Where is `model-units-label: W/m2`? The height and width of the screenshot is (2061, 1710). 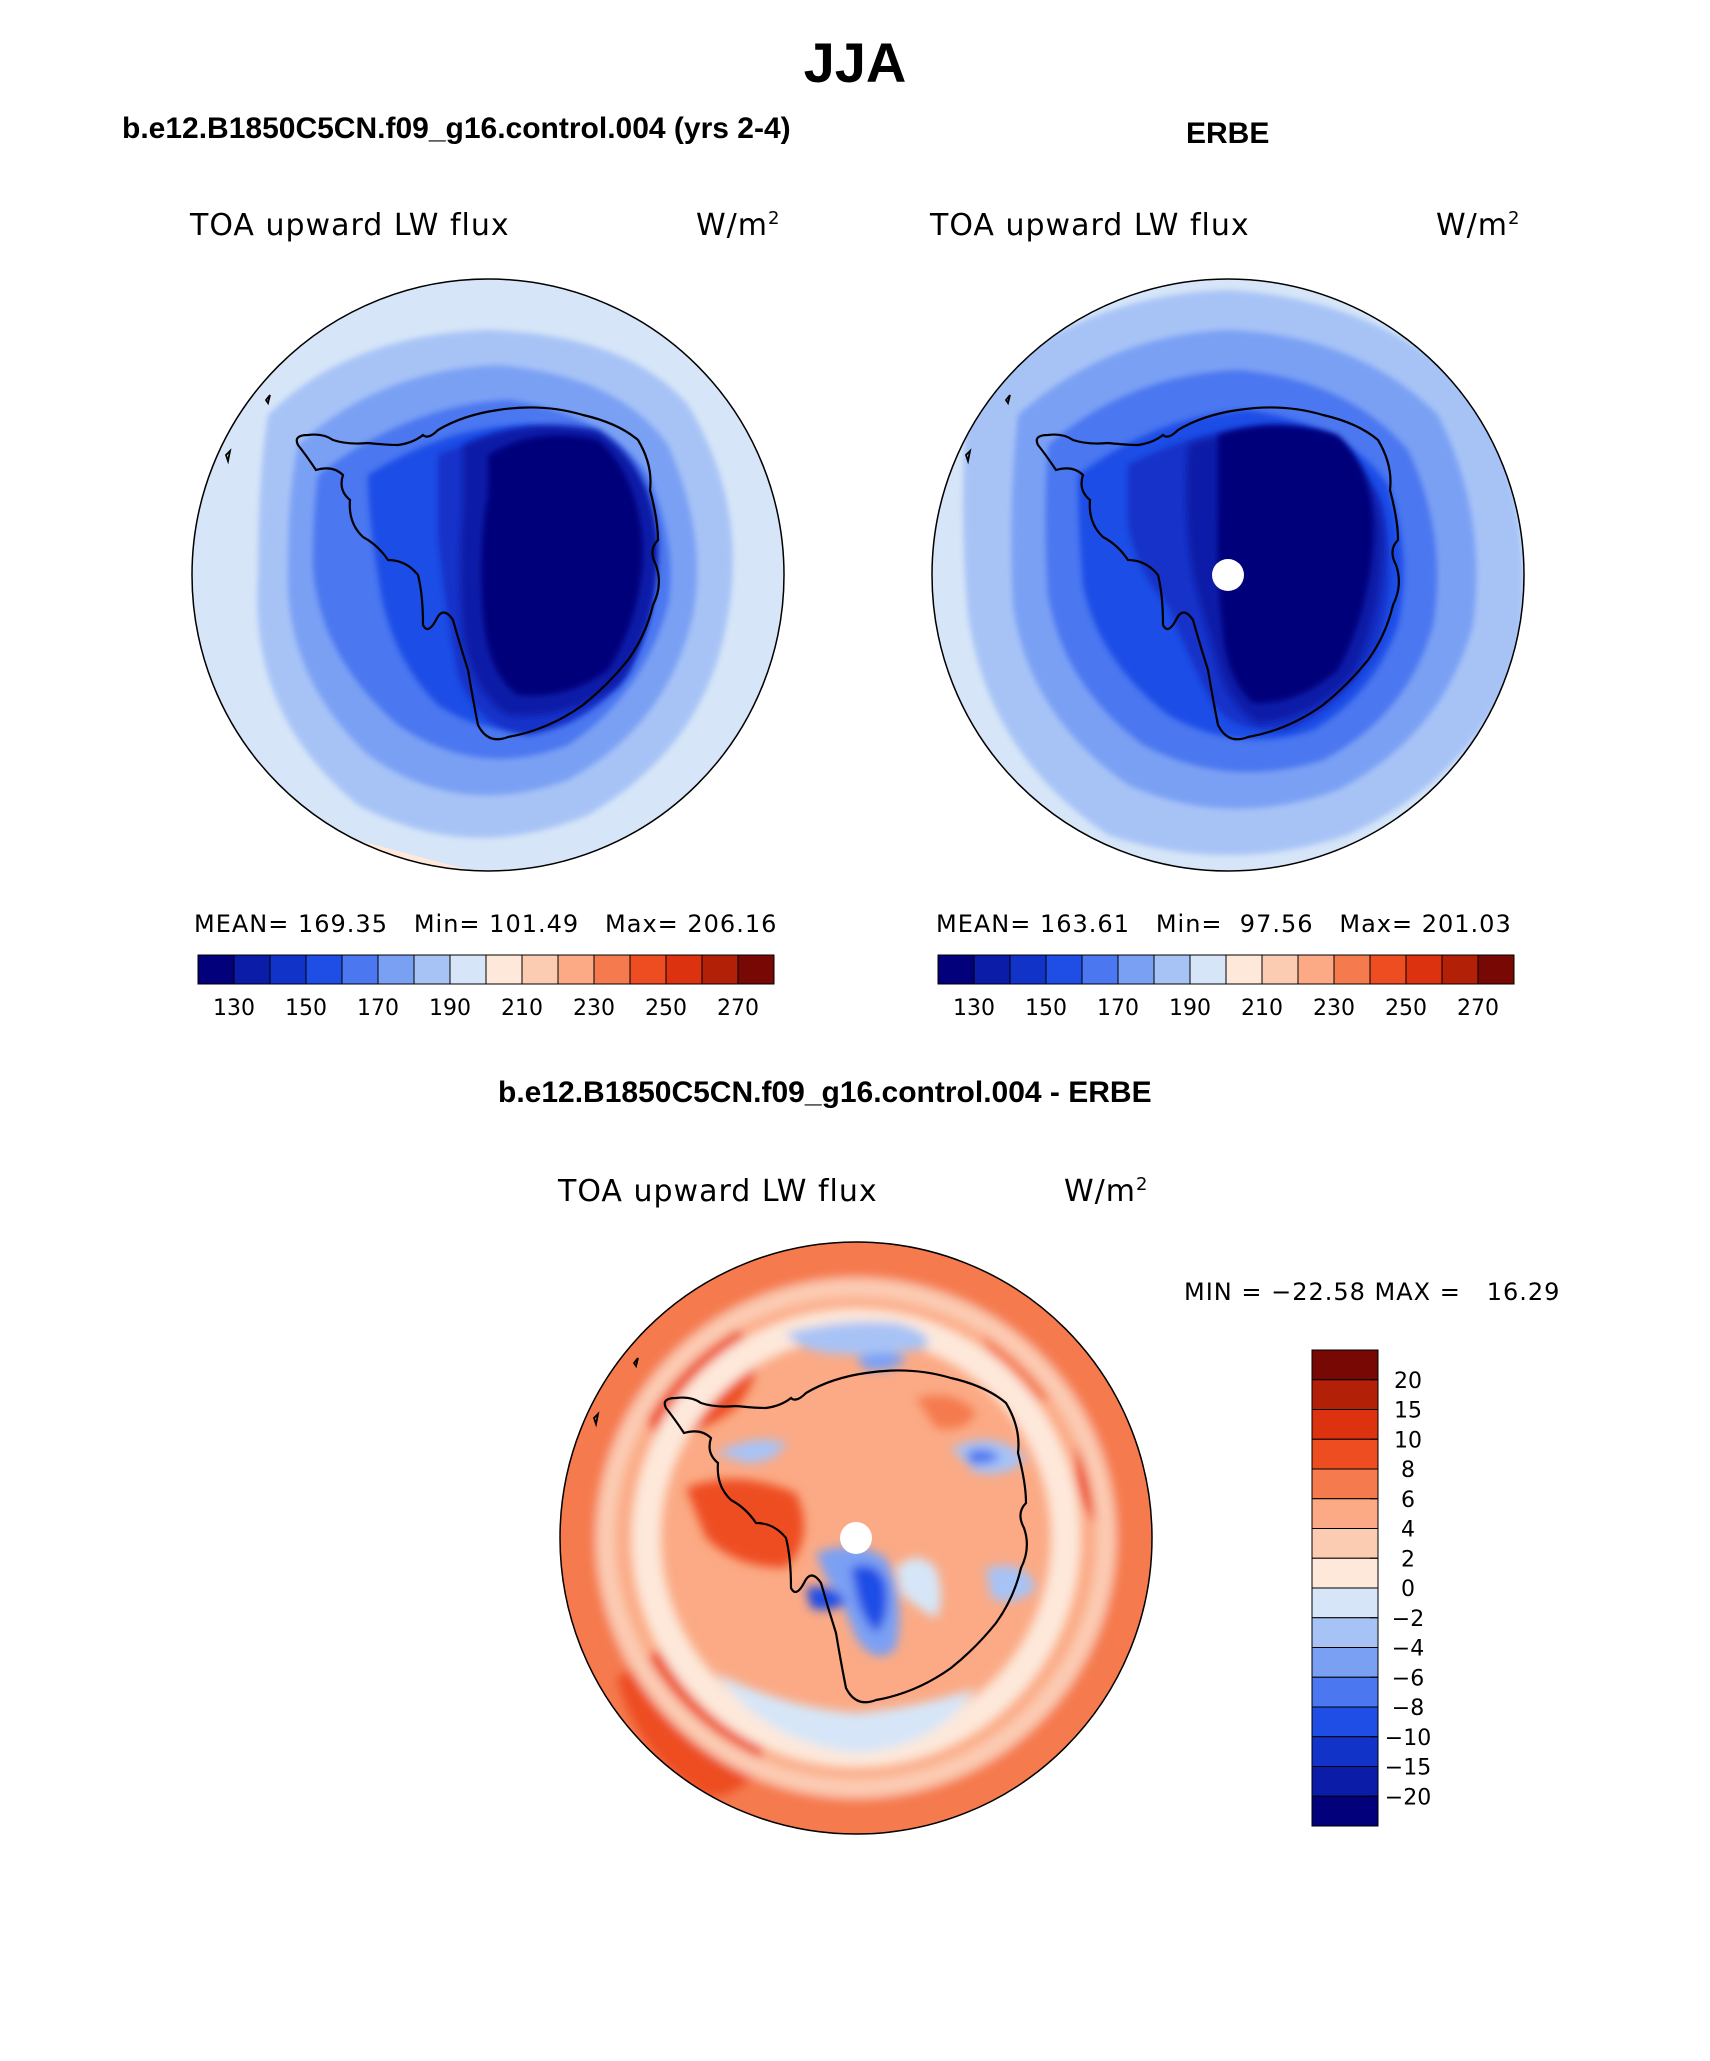 model-units-label: W/m2 is located at coordinates (738, 225).